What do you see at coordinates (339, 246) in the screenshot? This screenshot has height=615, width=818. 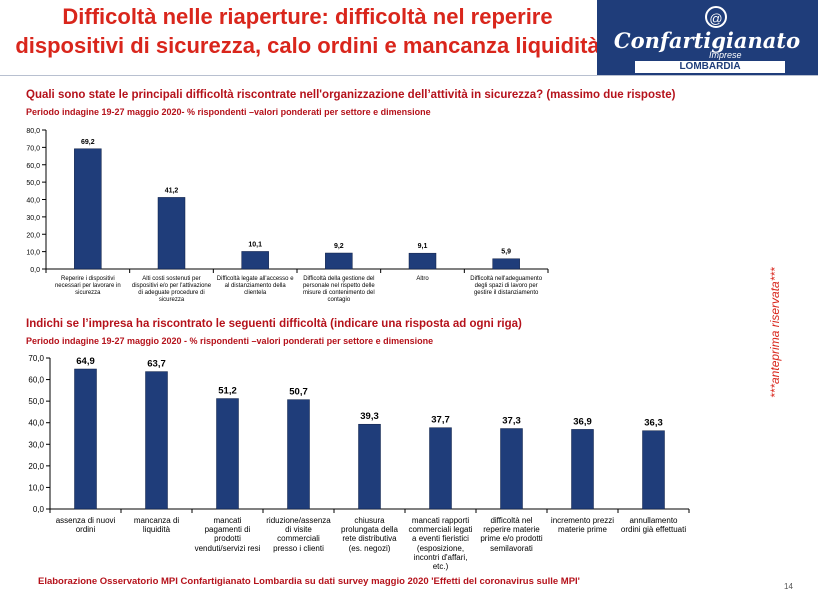 I see `bar-value-label: 9,2` at bounding box center [339, 246].